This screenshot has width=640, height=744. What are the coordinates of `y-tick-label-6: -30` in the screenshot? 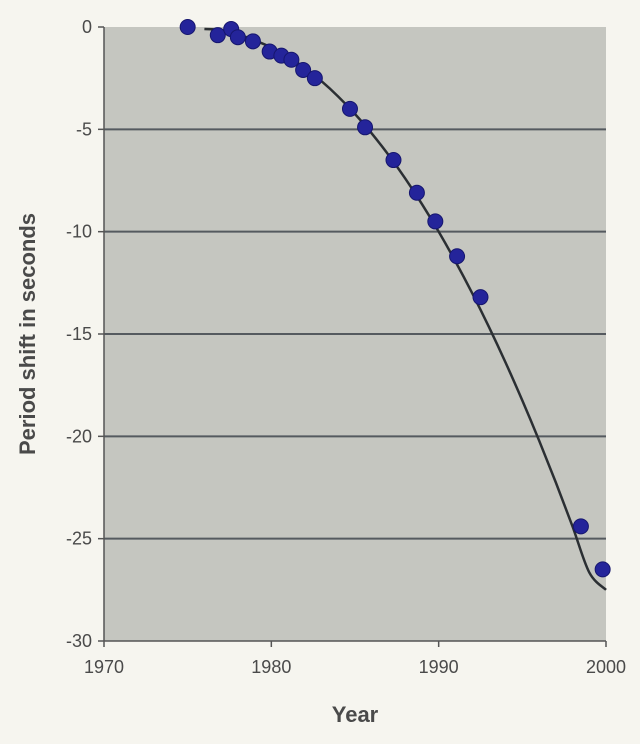 It's located at (79, 641).